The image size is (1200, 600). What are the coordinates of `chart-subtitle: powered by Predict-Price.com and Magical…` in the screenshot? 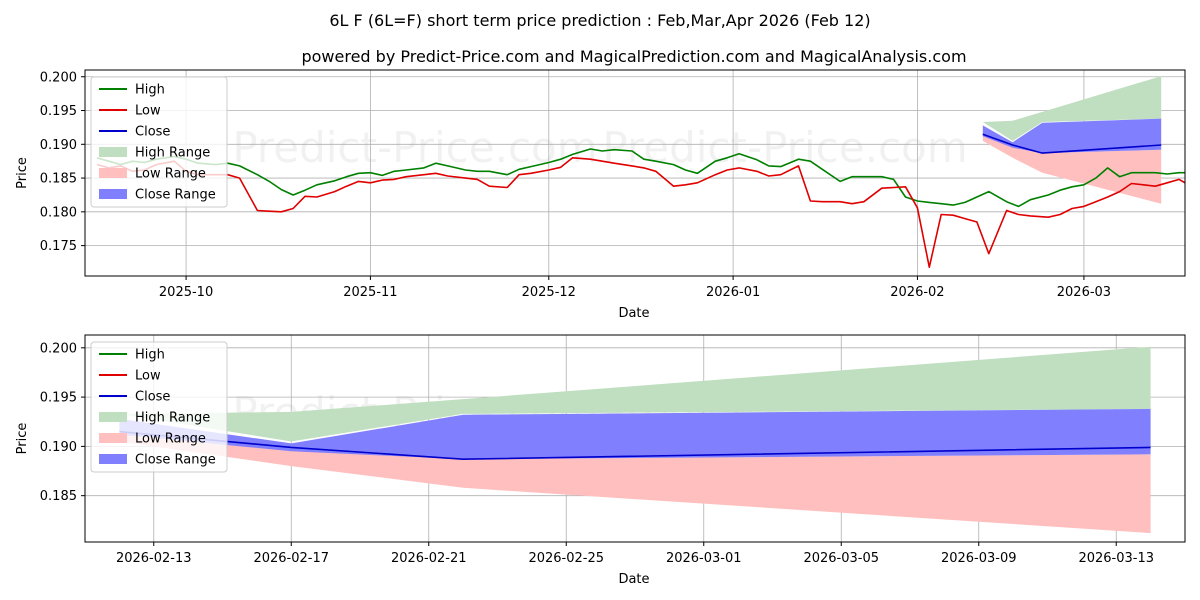 It's located at (633, 56).